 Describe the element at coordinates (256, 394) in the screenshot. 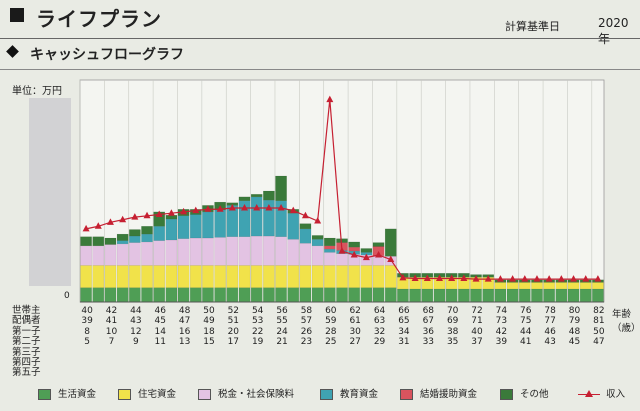

I see `legend-label: 税金・社会保険料` at that location.